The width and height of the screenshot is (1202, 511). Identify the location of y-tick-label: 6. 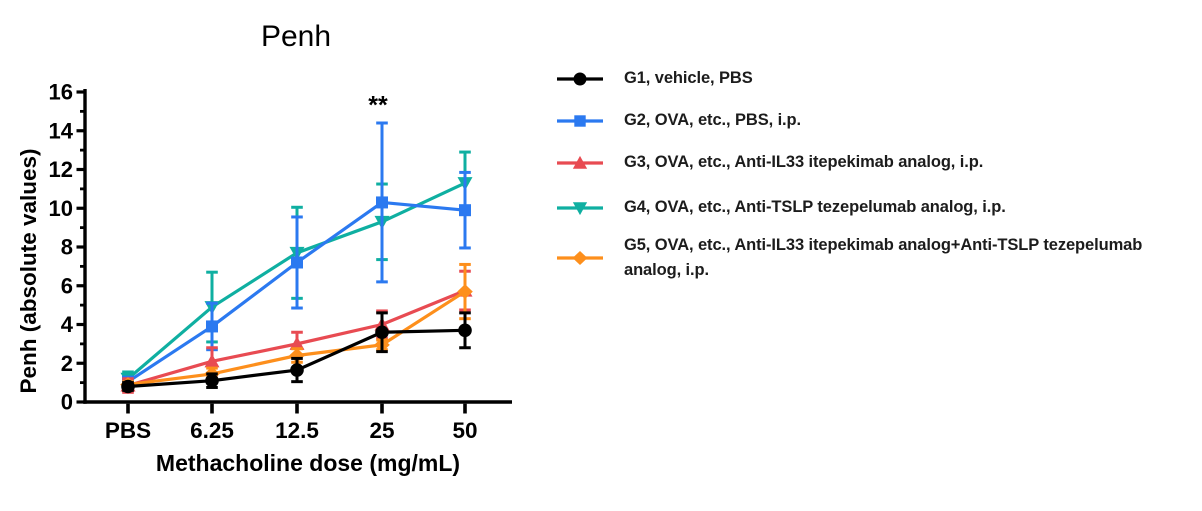
(67, 285).